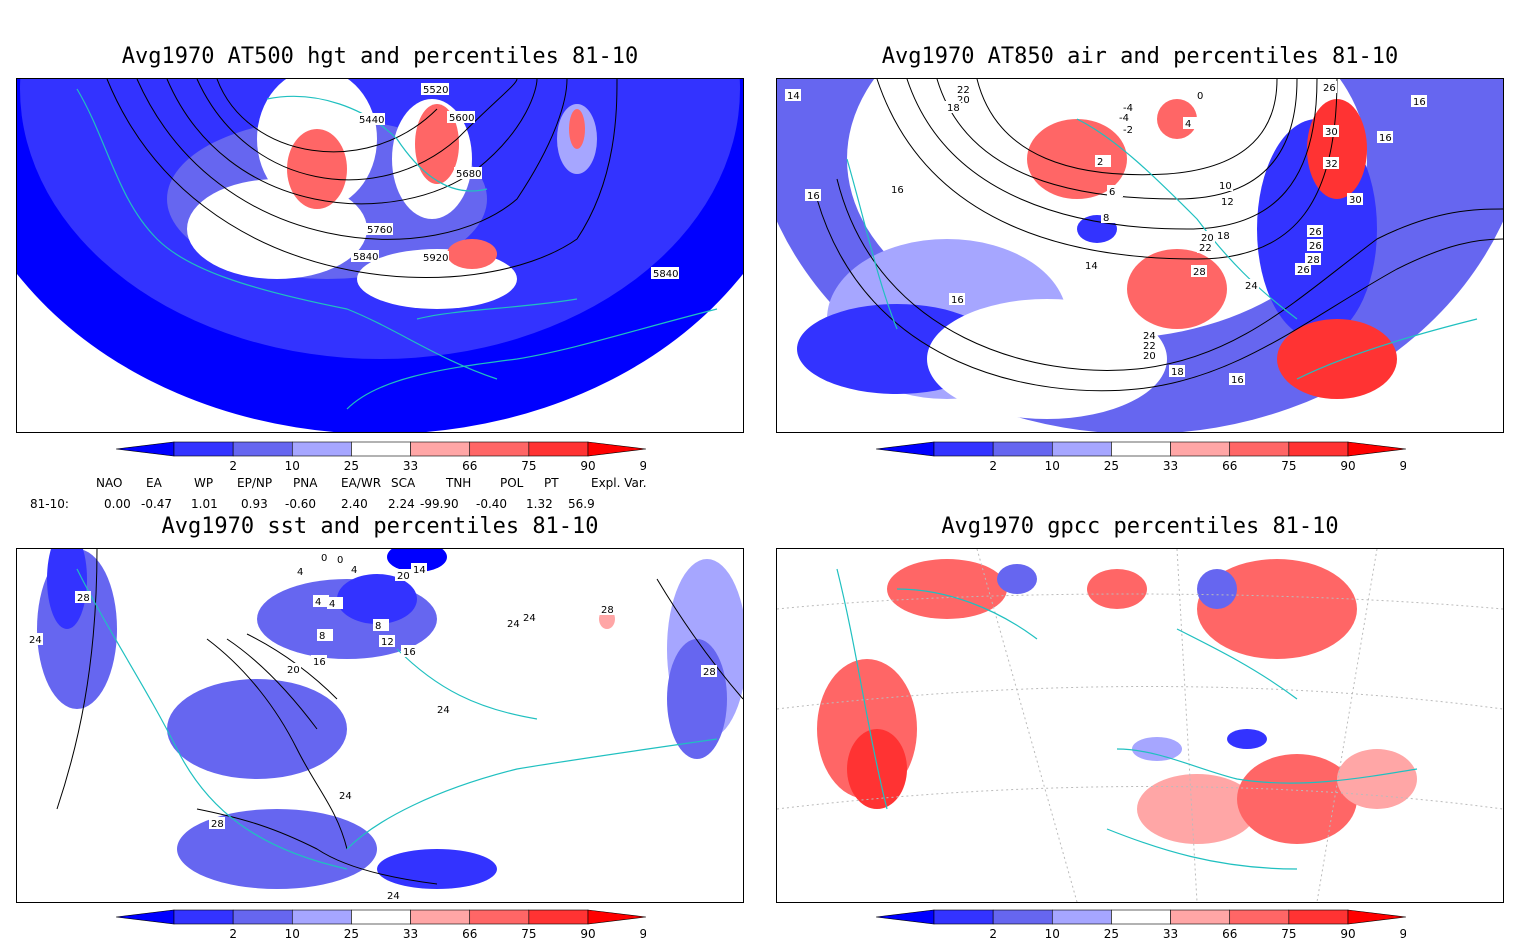 The width and height of the screenshot is (1520, 948). Describe the element at coordinates (459, 483) in the screenshot. I see `indices-header-tnh: TNH` at that location.